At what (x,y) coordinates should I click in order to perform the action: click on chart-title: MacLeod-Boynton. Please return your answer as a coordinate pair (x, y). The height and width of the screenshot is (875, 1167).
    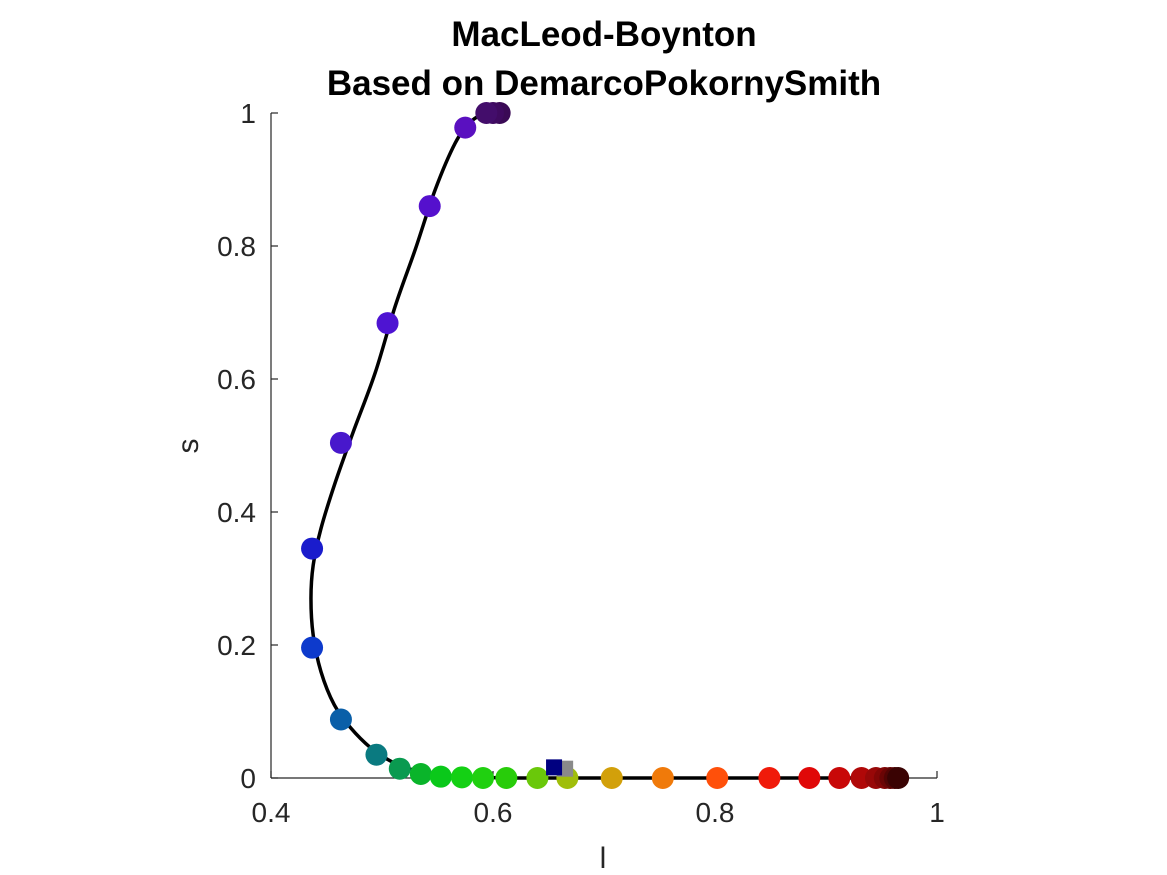
    Looking at the image, I should click on (603, 34).